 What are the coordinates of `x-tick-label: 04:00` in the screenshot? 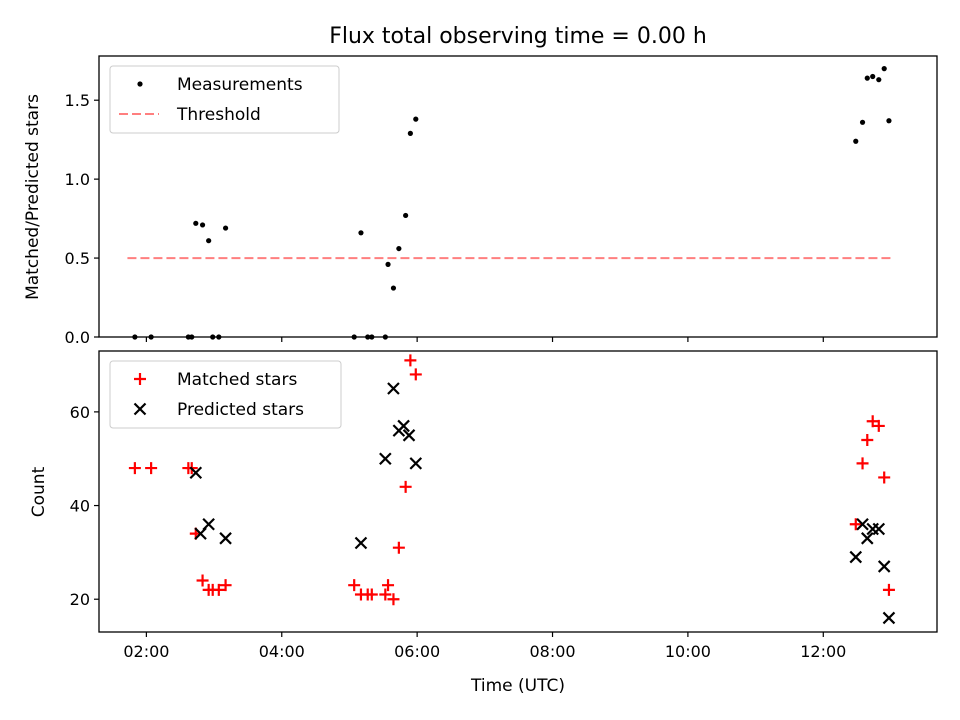 It's located at (282, 651).